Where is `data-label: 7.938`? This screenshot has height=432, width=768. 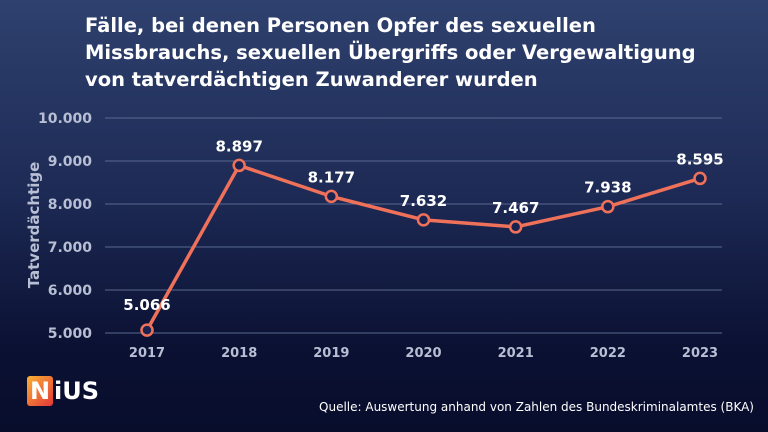
data-label: 7.938 is located at coordinates (607, 188).